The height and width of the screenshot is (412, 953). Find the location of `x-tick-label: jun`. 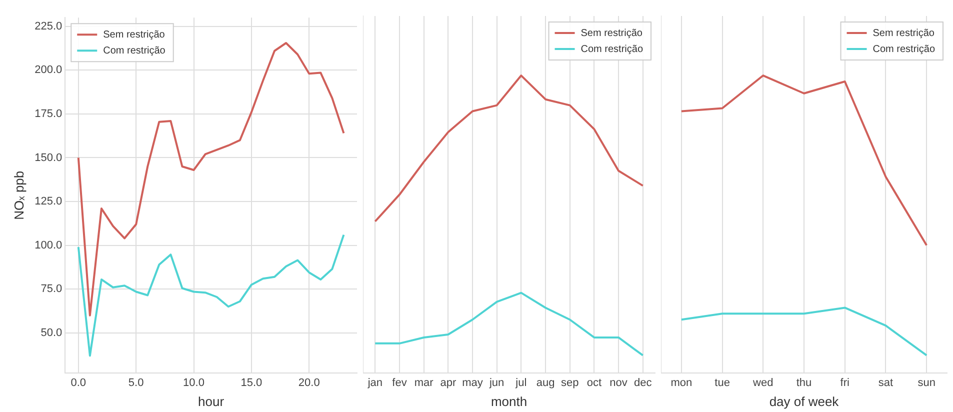

x-tick-label: jun is located at coordinates (496, 382).